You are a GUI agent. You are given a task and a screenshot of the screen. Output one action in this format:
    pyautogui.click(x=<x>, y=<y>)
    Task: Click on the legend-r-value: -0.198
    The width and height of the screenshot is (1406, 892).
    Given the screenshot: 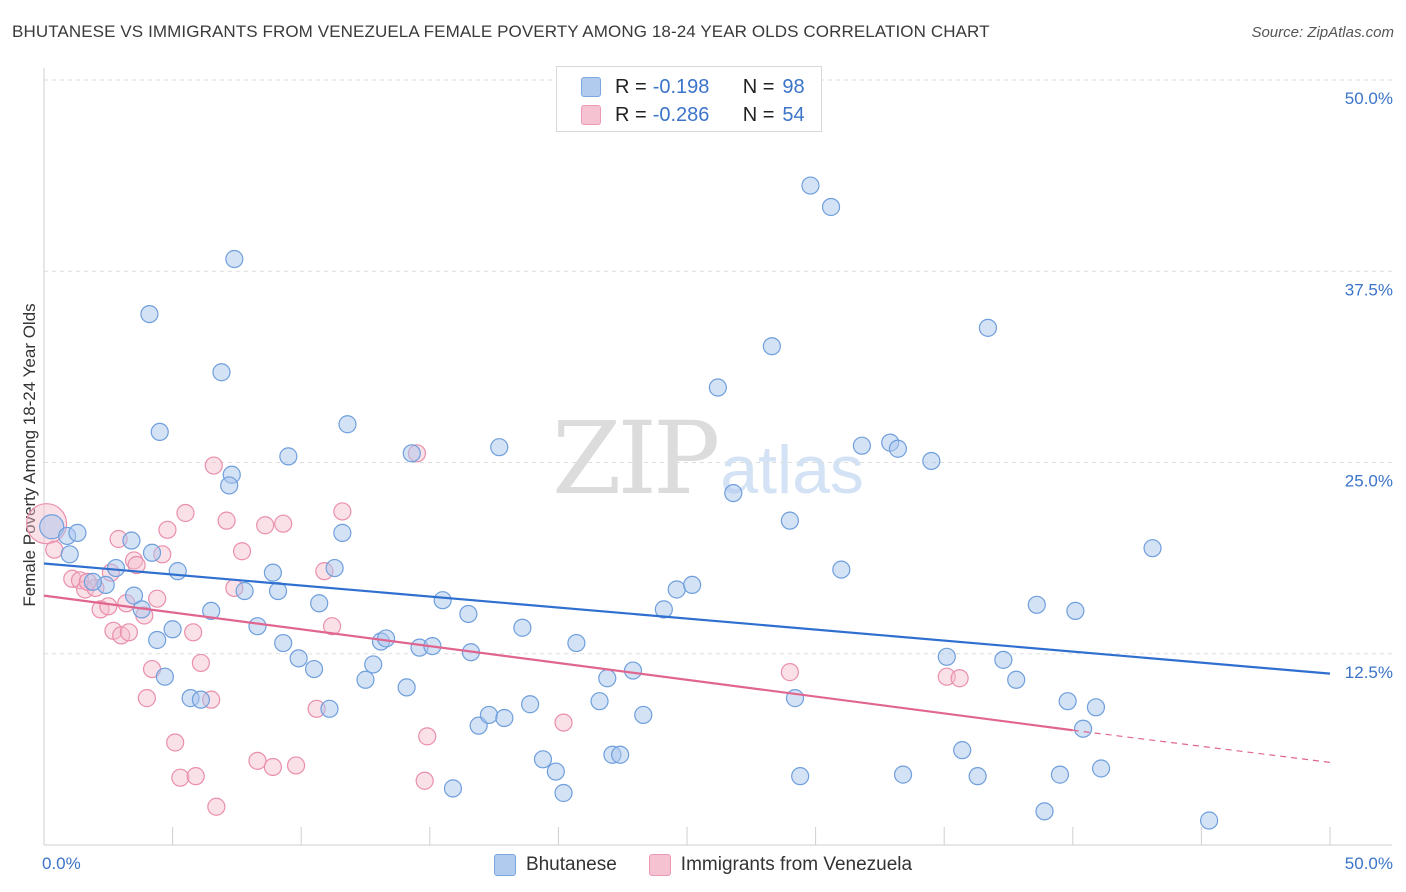 What is the action you would take?
    pyautogui.click(x=681, y=86)
    